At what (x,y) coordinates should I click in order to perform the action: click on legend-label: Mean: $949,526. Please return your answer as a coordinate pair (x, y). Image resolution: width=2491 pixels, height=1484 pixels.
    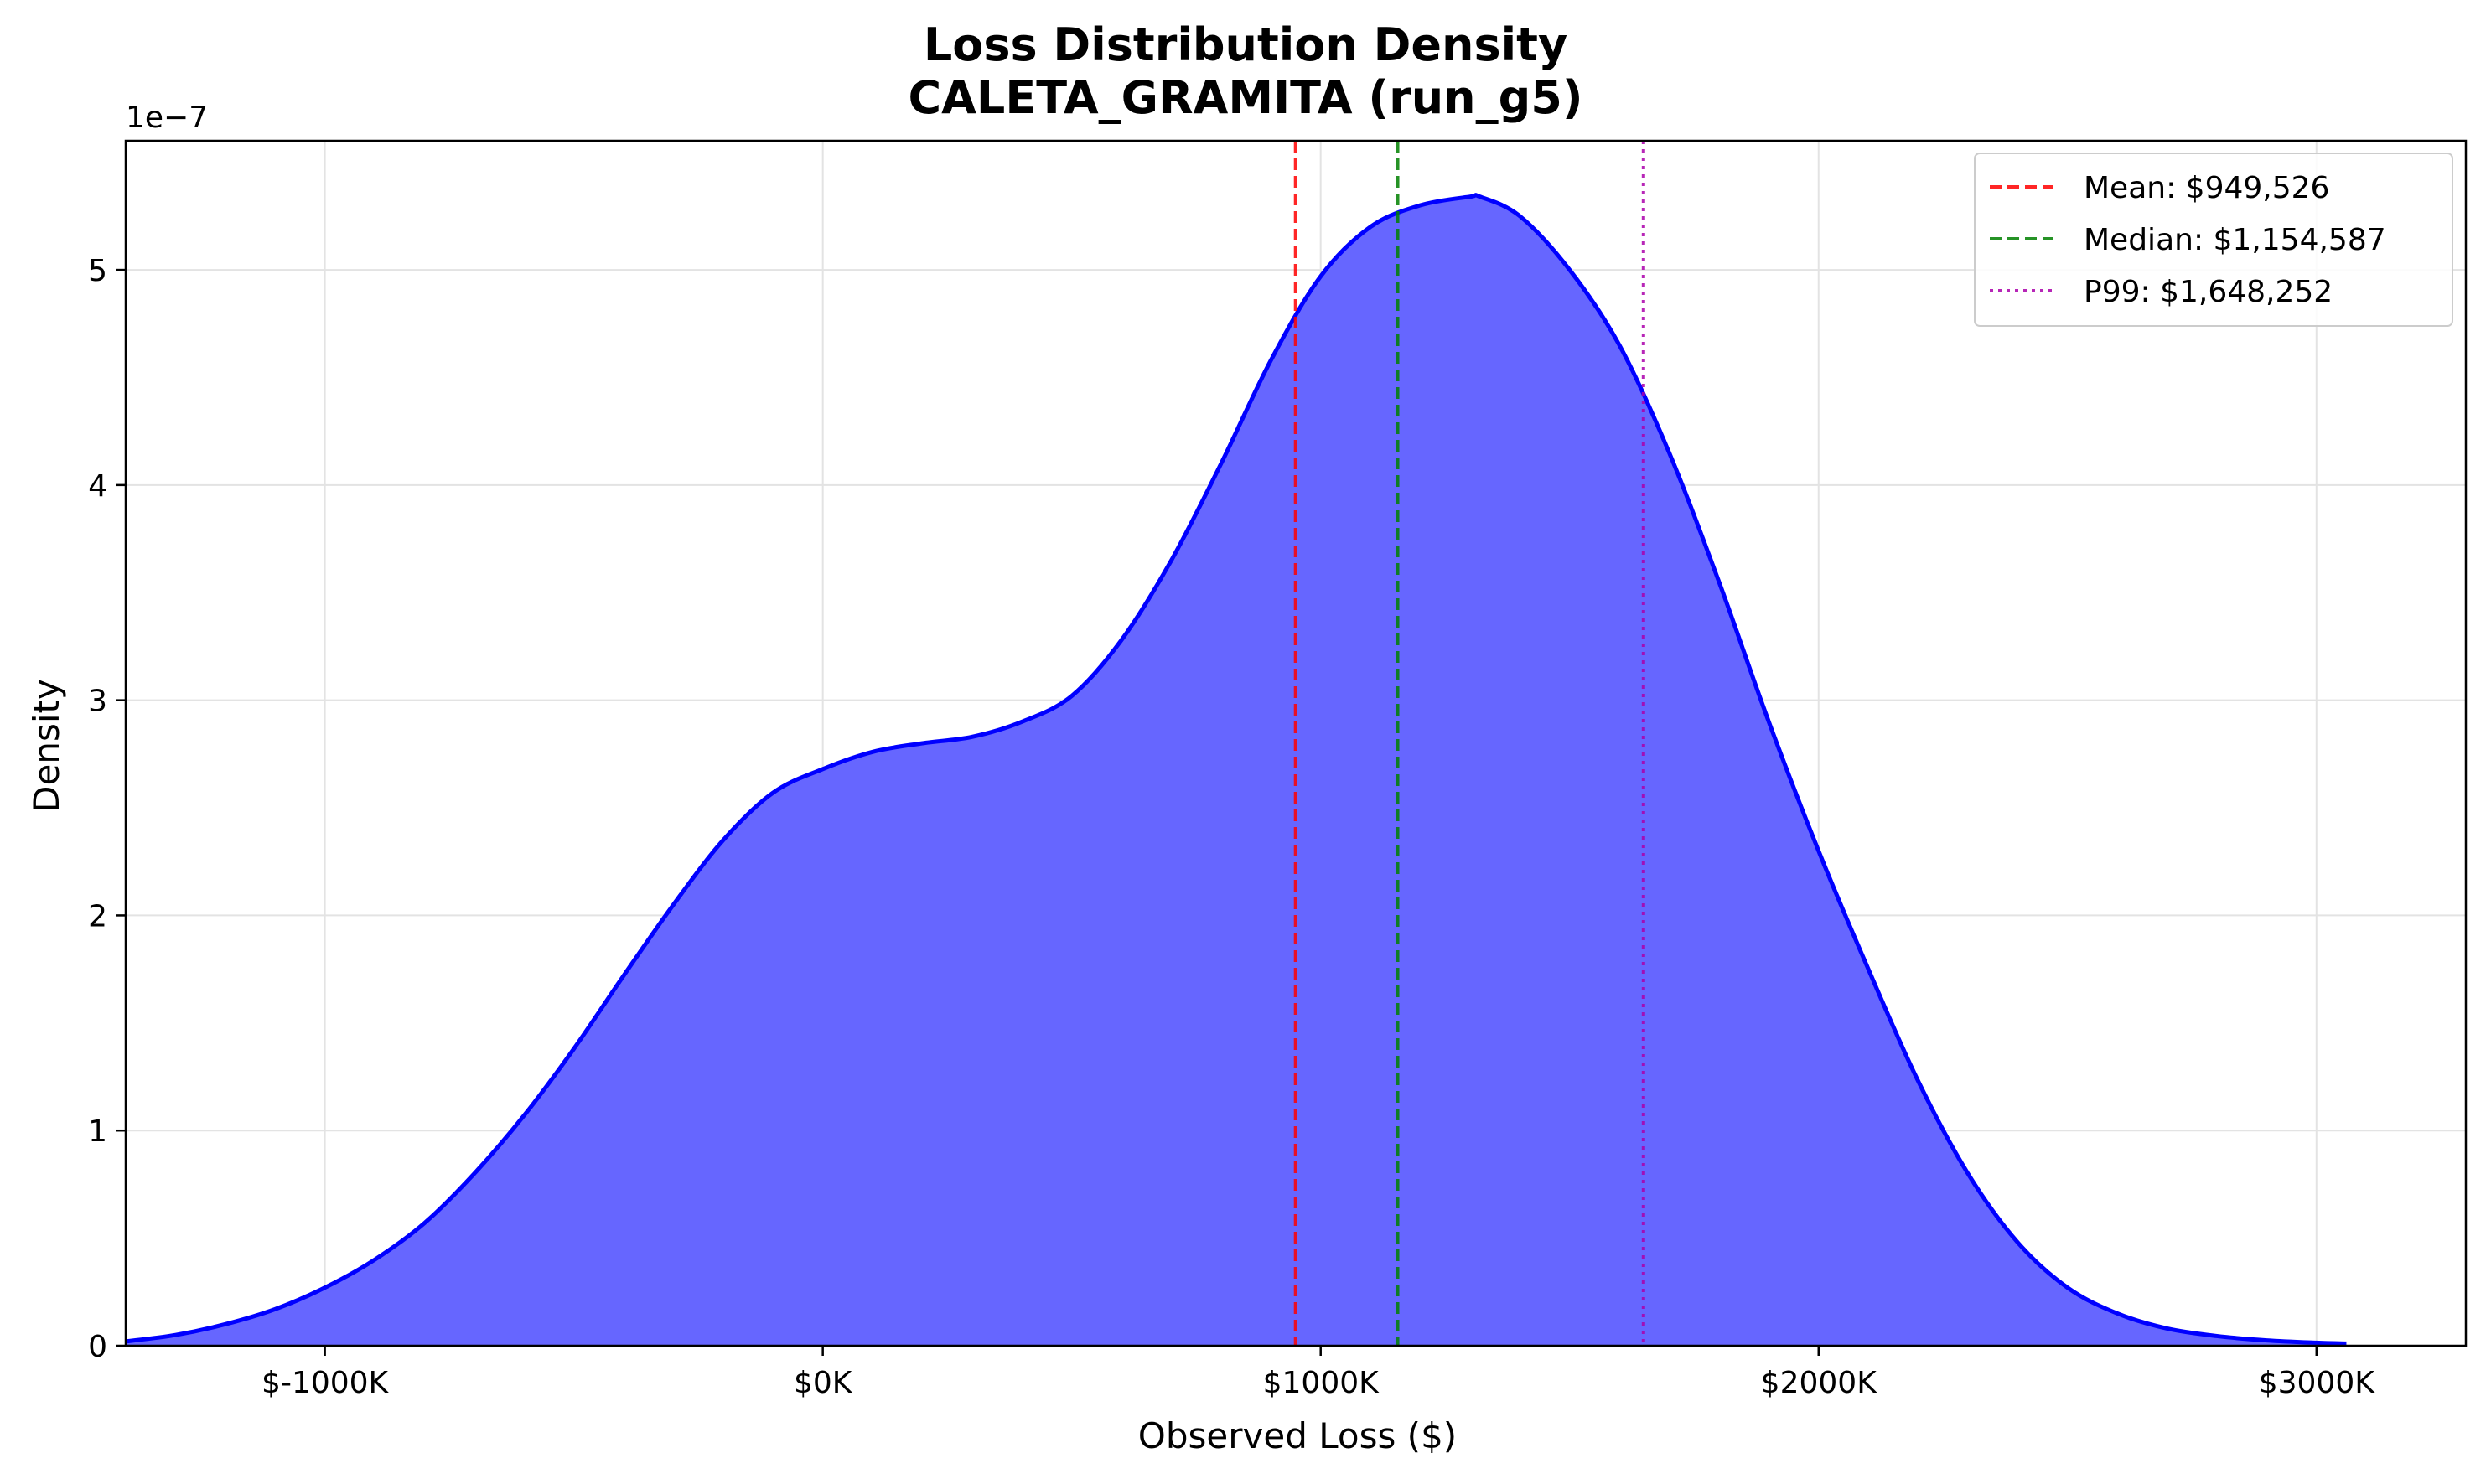
    Looking at the image, I should click on (2206, 188).